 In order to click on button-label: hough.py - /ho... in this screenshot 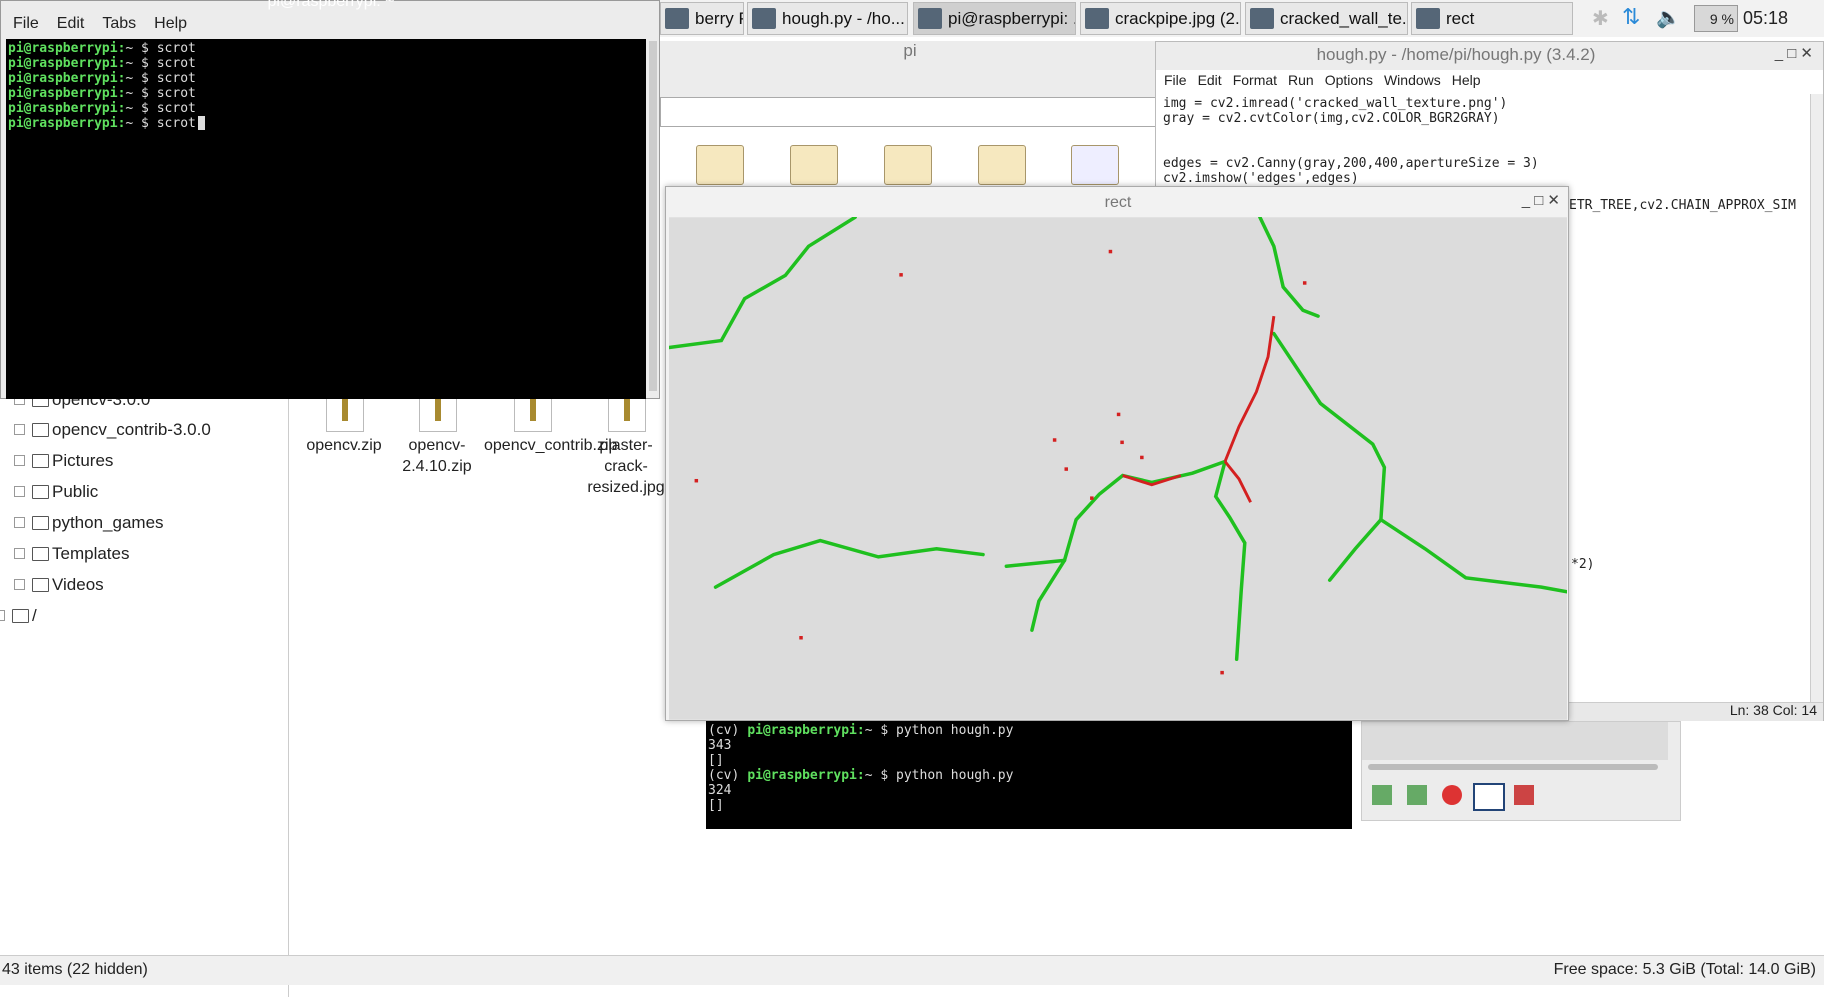, I will do `click(843, 18)`.